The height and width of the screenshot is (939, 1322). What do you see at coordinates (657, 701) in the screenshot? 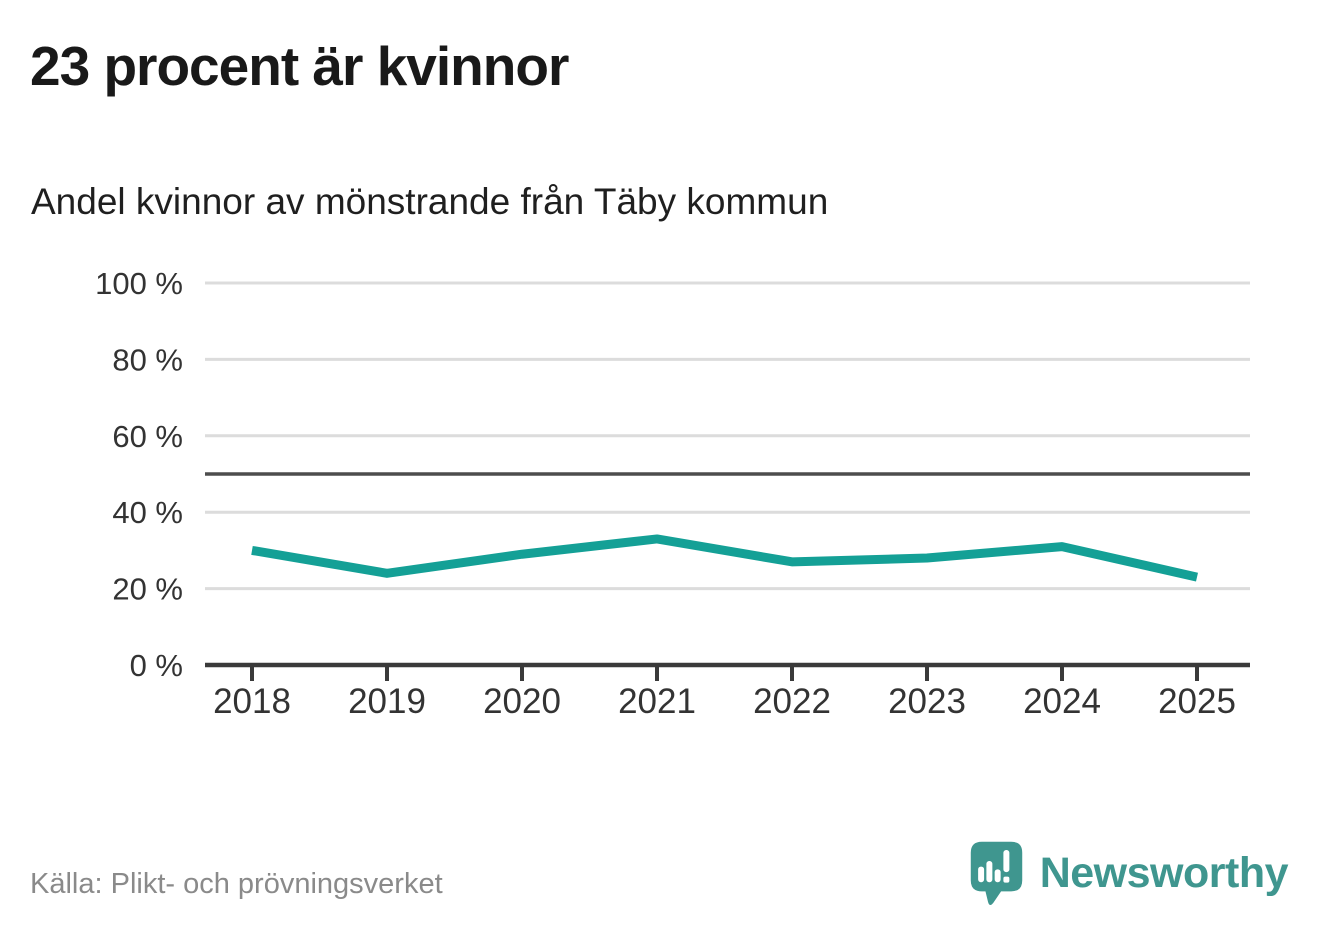
I see `x-tick-label: 2021` at bounding box center [657, 701].